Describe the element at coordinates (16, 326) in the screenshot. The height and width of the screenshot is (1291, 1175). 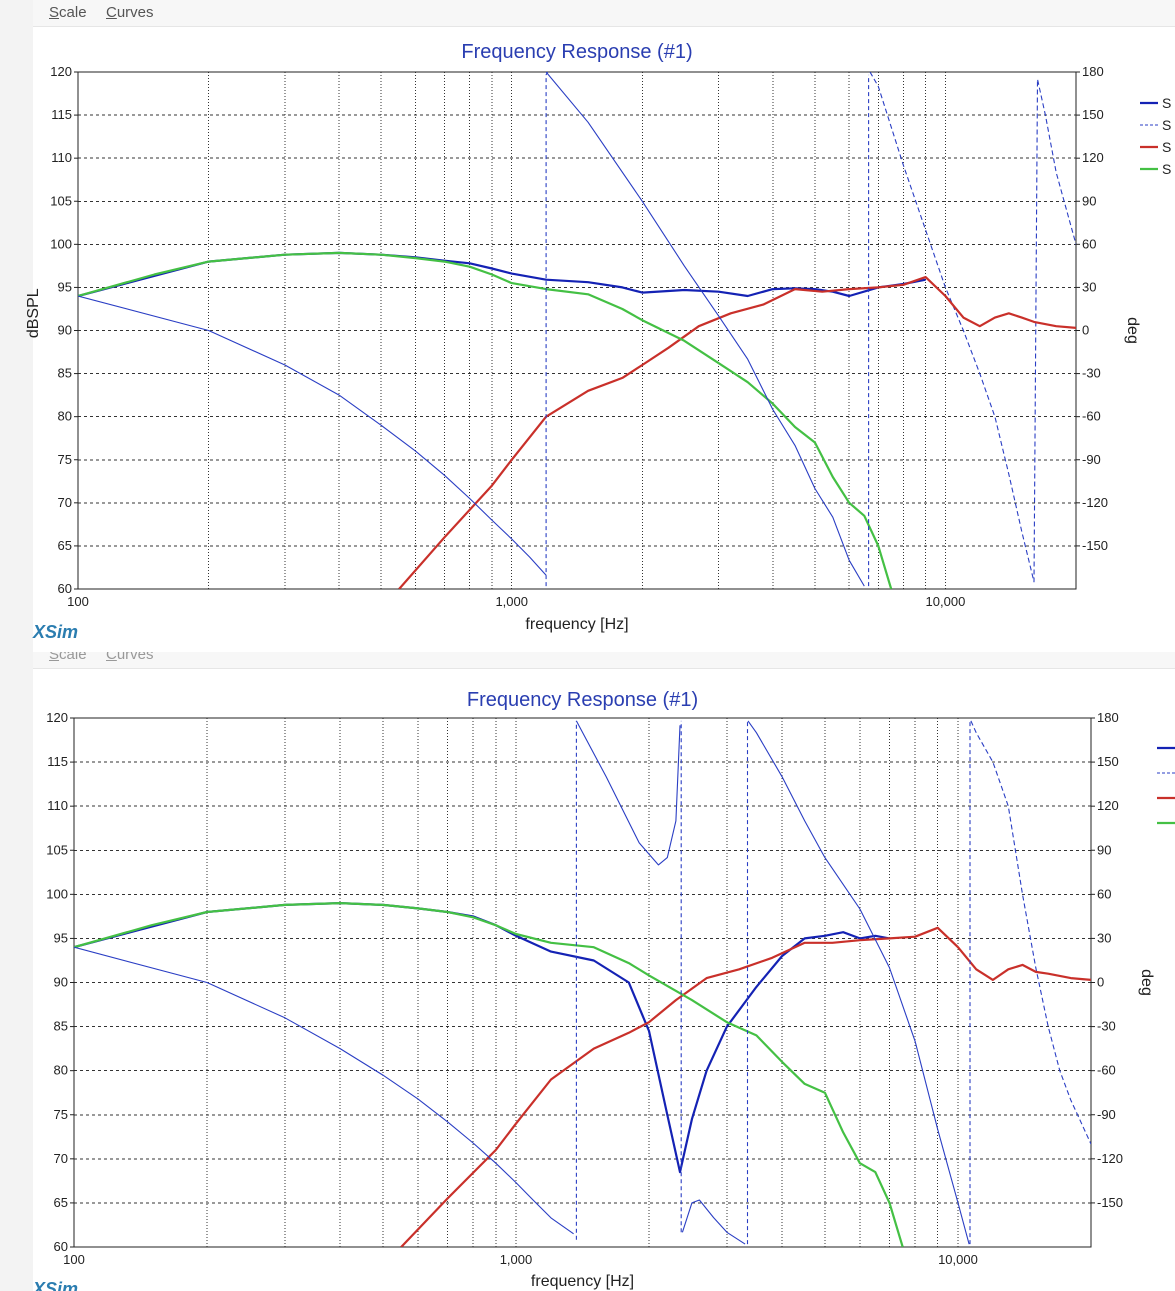
I see `window-left-edge` at that location.